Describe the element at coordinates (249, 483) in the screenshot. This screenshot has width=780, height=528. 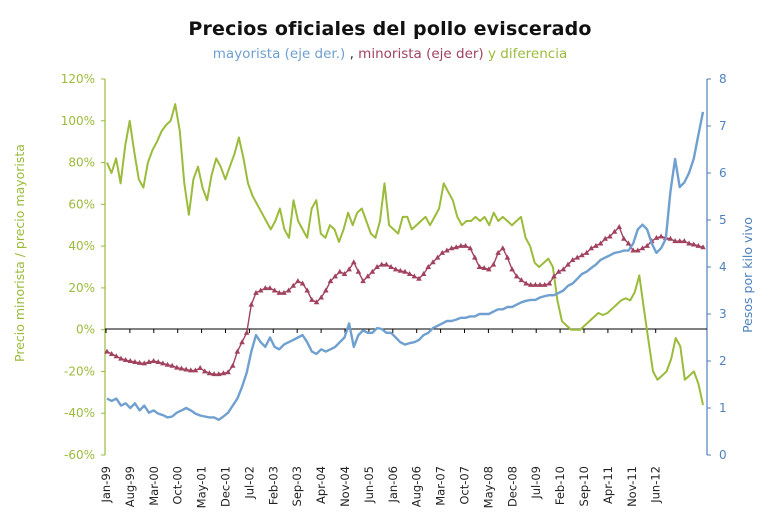
I see `x-tick-label: Jul-02` at that location.